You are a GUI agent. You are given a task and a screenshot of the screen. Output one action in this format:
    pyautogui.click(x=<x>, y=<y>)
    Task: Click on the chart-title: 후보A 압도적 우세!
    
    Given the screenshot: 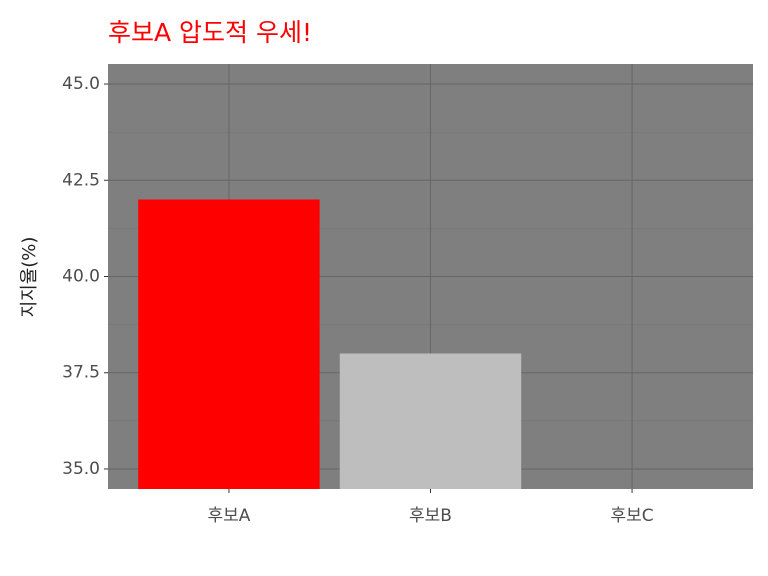 What is the action you would take?
    pyautogui.click(x=210, y=32)
    